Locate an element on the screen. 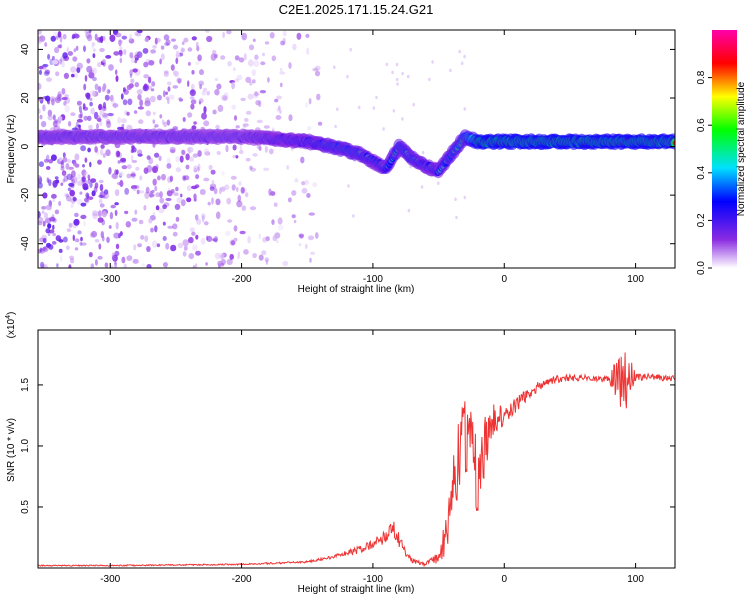  x-tick-label: 100 is located at coordinates (635, 579).